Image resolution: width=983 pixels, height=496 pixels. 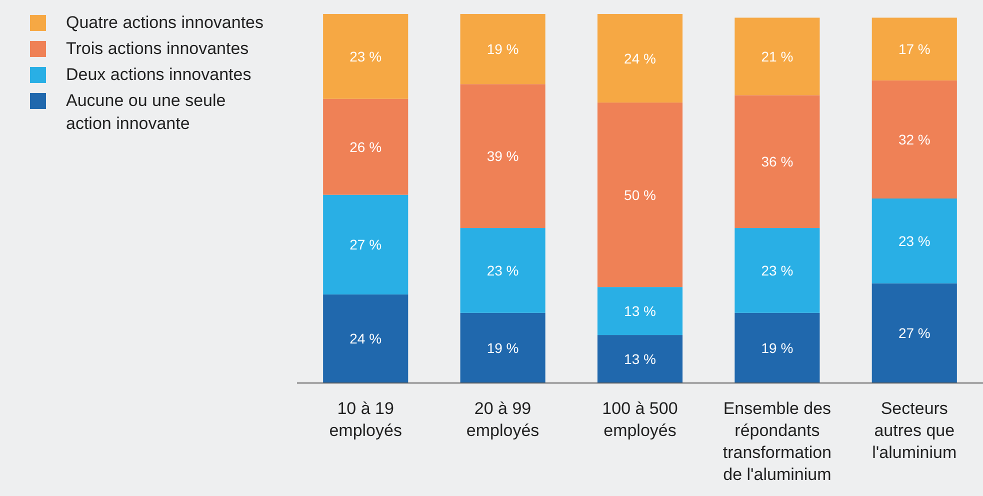 I want to click on data-label: 50 %, so click(x=640, y=194).